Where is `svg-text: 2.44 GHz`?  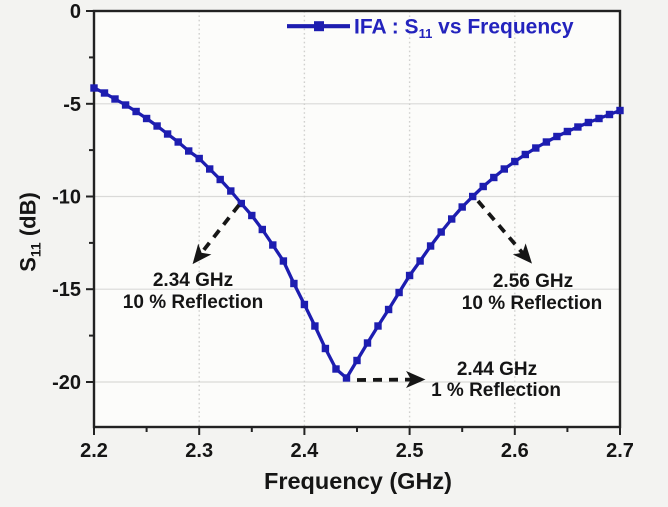 svg-text: 2.44 GHz is located at coordinates (497, 369).